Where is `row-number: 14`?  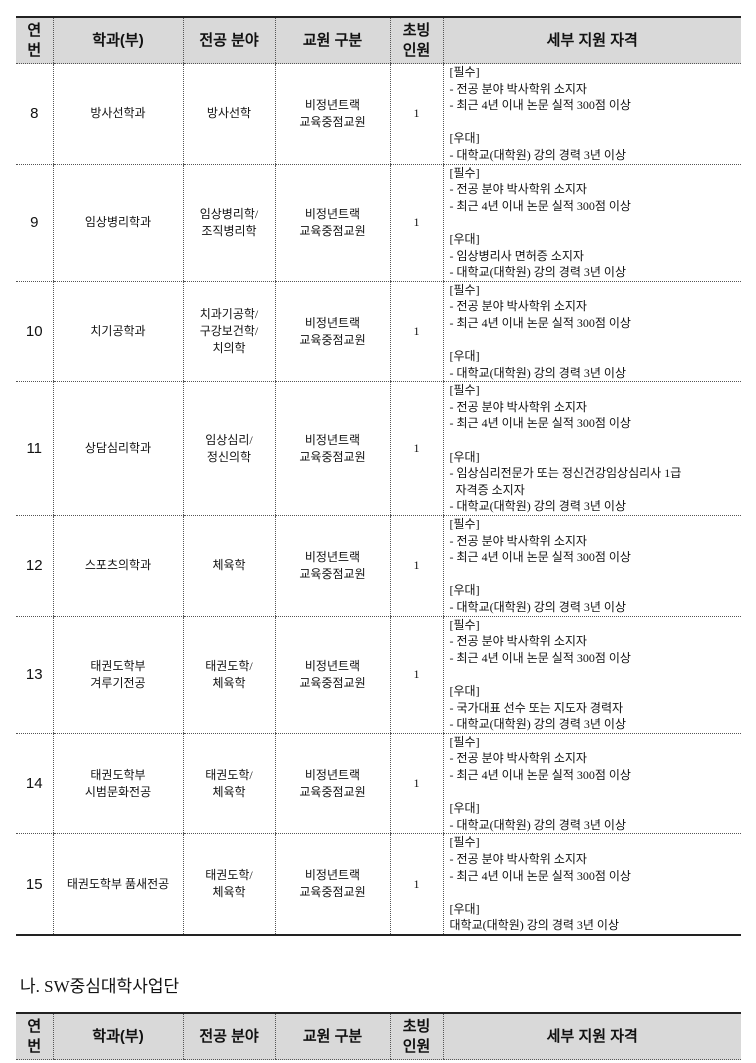 row-number: 14 is located at coordinates (34, 784).